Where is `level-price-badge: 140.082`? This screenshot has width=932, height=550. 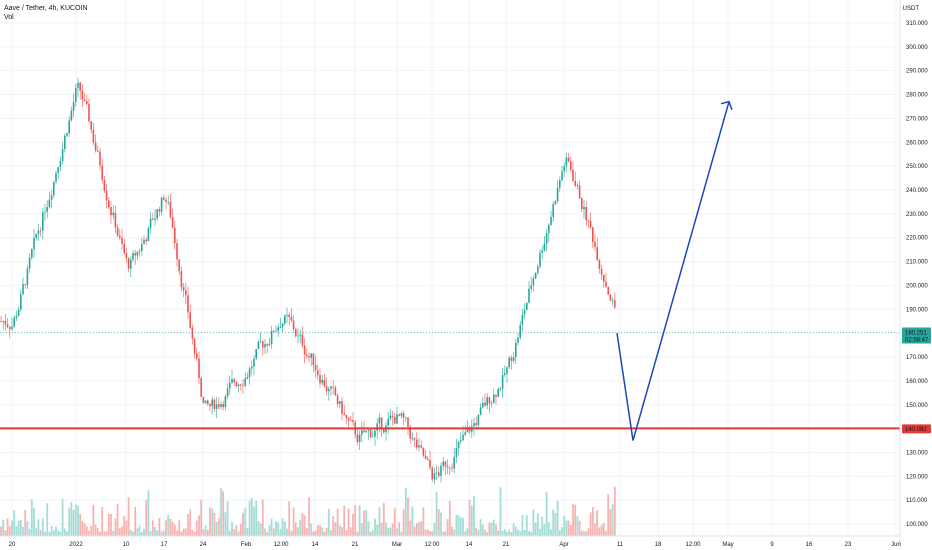 level-price-badge: 140.082 is located at coordinates (916, 429).